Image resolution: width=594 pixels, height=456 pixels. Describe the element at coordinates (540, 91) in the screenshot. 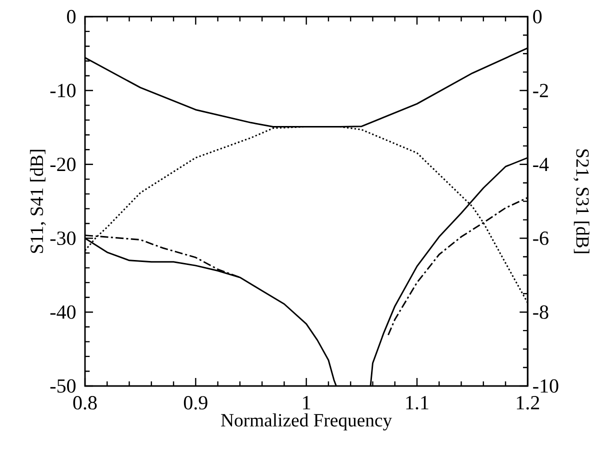

I see `y2-tick-label: -2` at that location.